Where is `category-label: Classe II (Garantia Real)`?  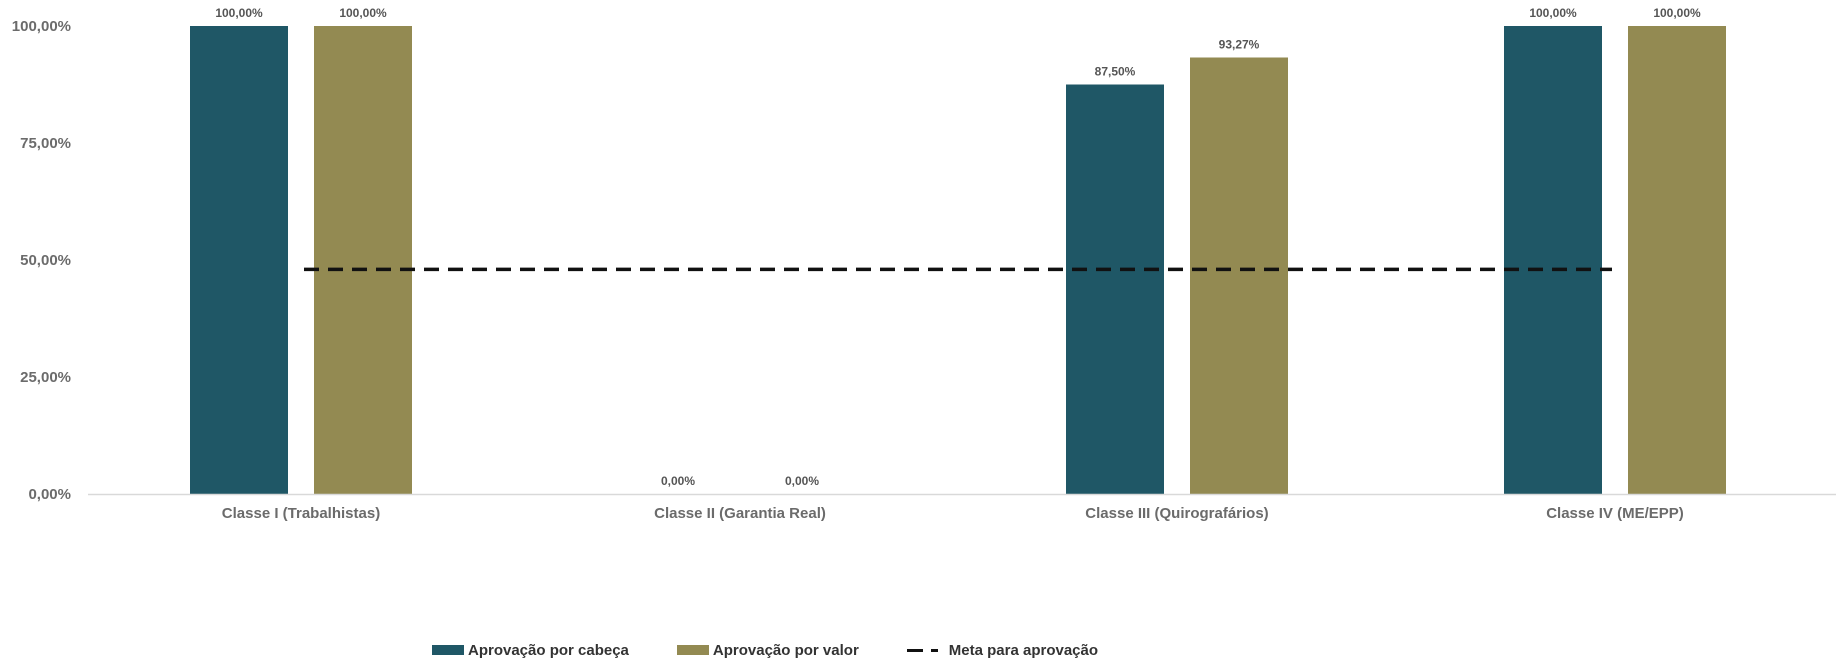 category-label: Classe II (Garantia Real) is located at coordinates (740, 513).